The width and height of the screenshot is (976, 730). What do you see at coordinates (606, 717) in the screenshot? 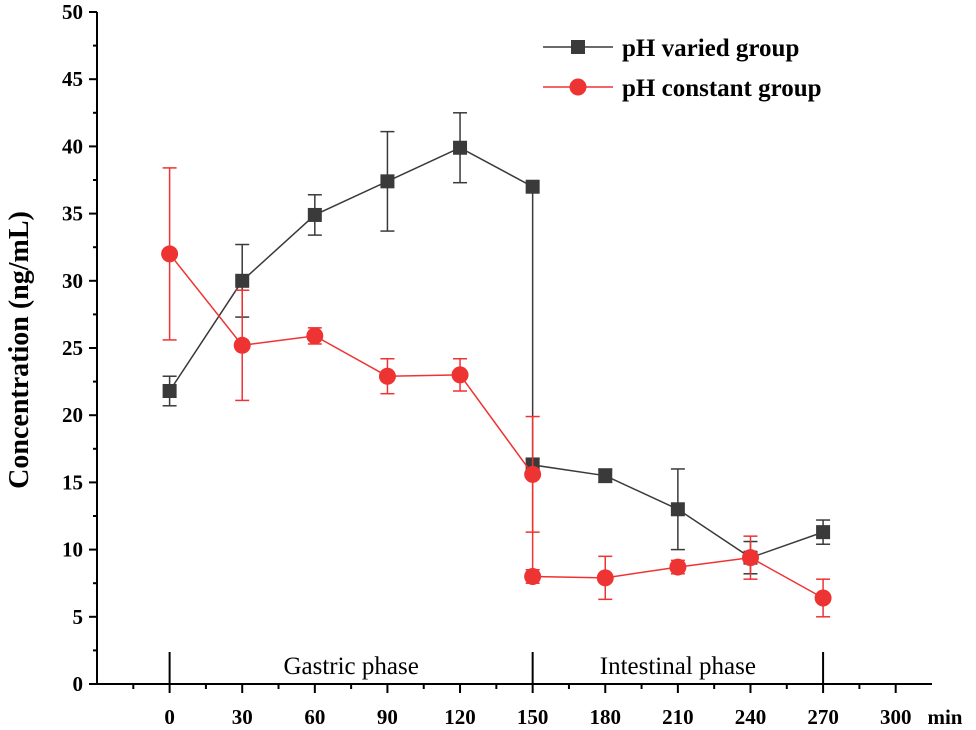
I see `x-tick-label: 180` at bounding box center [606, 717].